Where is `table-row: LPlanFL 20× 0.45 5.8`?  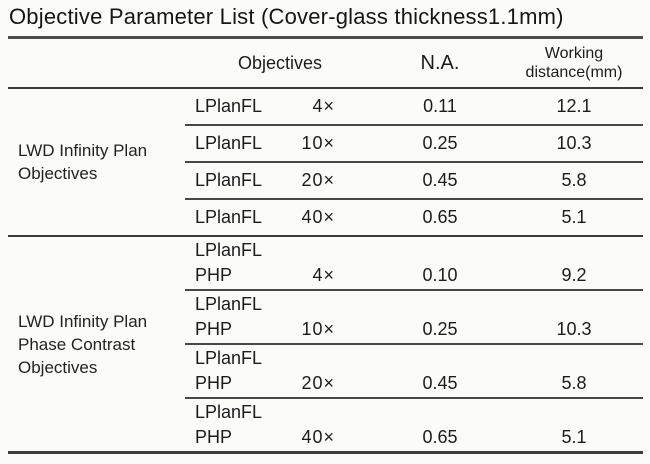
table-row: LPlanFL 20× 0.45 5.8 is located at coordinates (414, 179).